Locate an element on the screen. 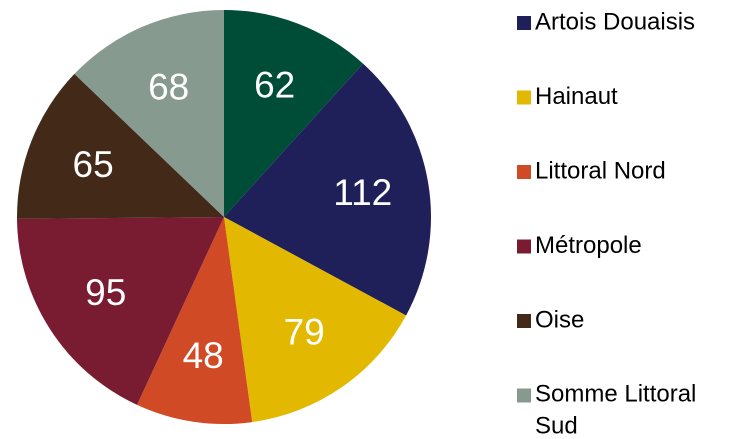 The height and width of the screenshot is (439, 750). data-label: 65 is located at coordinates (93, 164).